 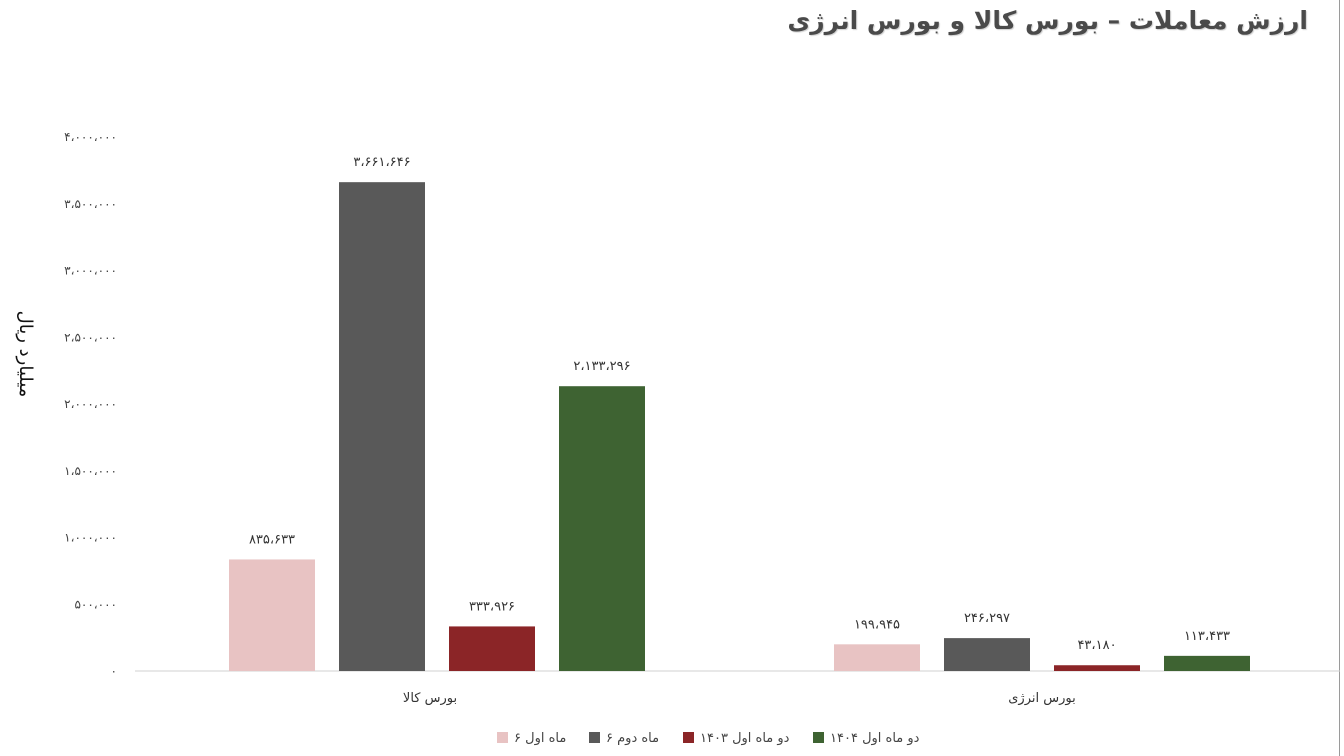 I want to click on x-category-label: بورس کالا, so click(x=430, y=698).